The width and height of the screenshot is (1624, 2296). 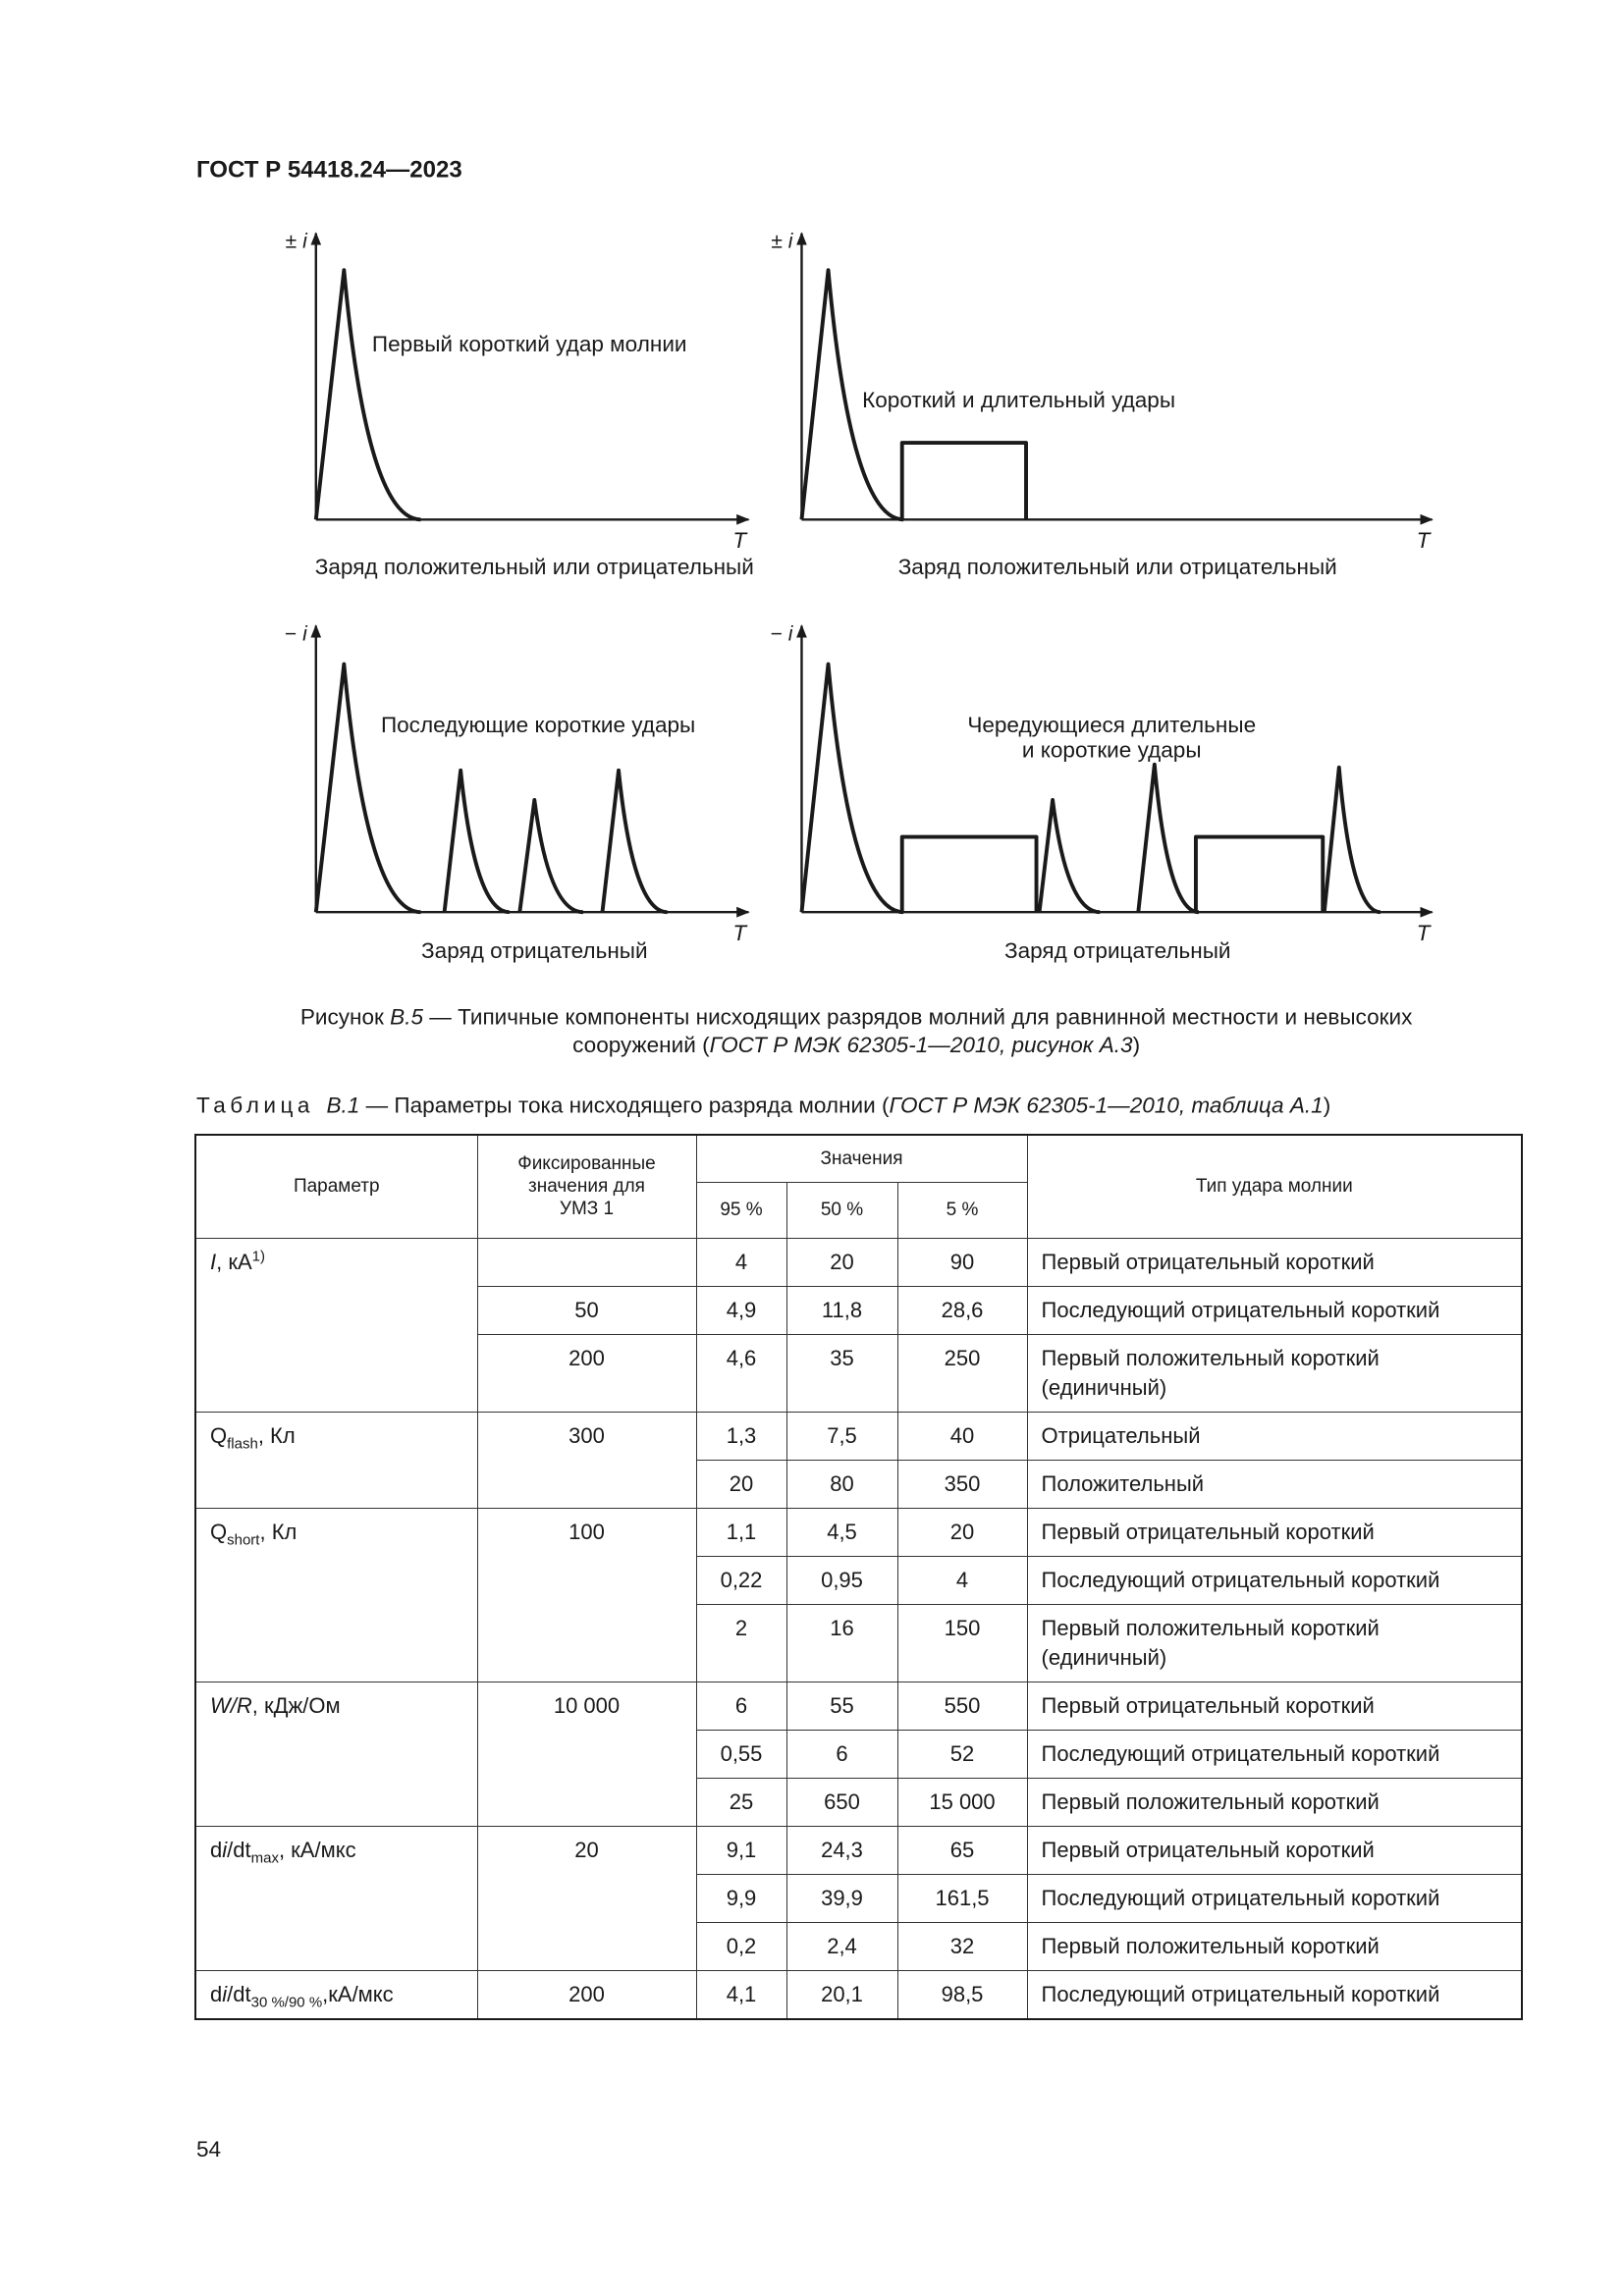 What do you see at coordinates (586, 1262) in the screenshot?
I see `fixed-value-cell` at bounding box center [586, 1262].